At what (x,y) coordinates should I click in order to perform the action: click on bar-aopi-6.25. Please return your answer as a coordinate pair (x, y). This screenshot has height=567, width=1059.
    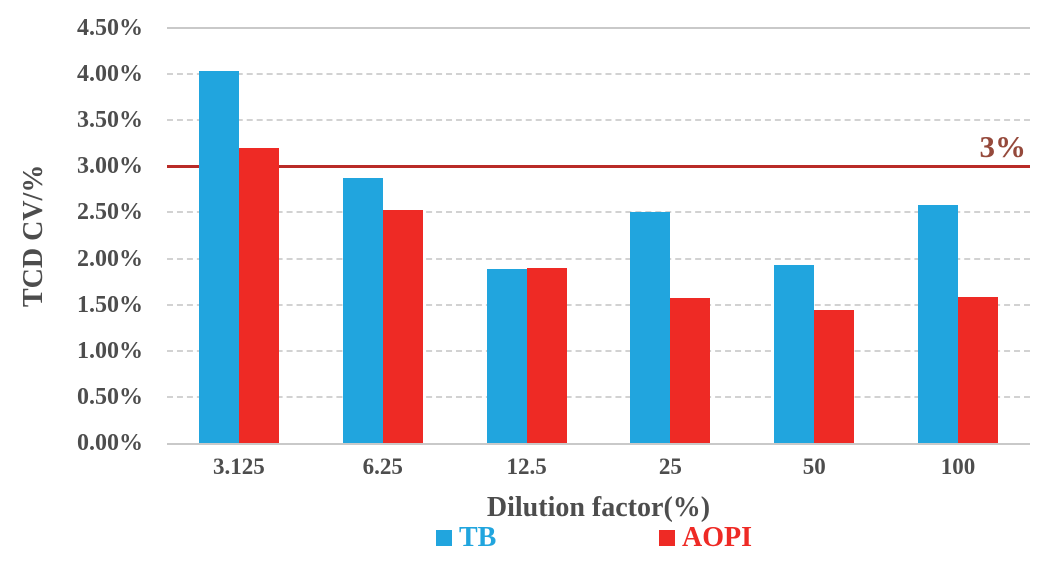
    Looking at the image, I should click on (402, 326).